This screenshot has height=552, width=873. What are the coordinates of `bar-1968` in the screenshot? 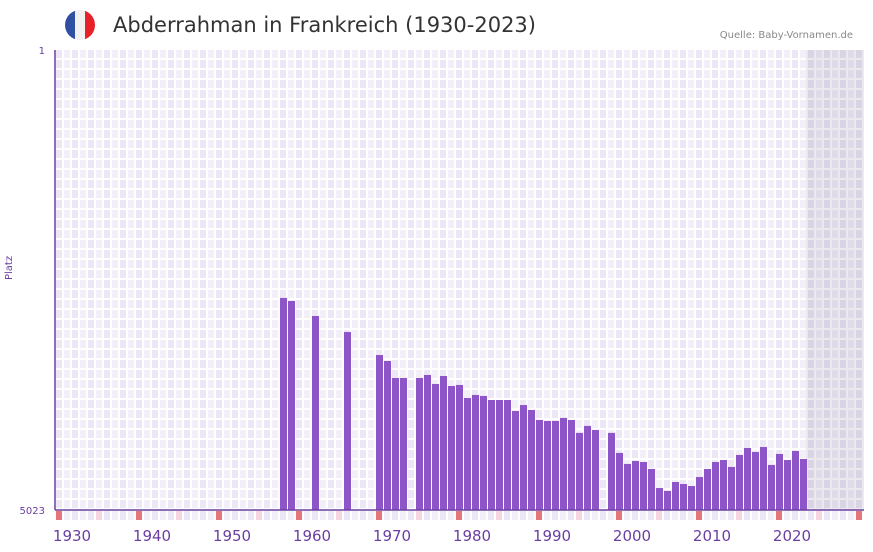 It's located at (379, 432).